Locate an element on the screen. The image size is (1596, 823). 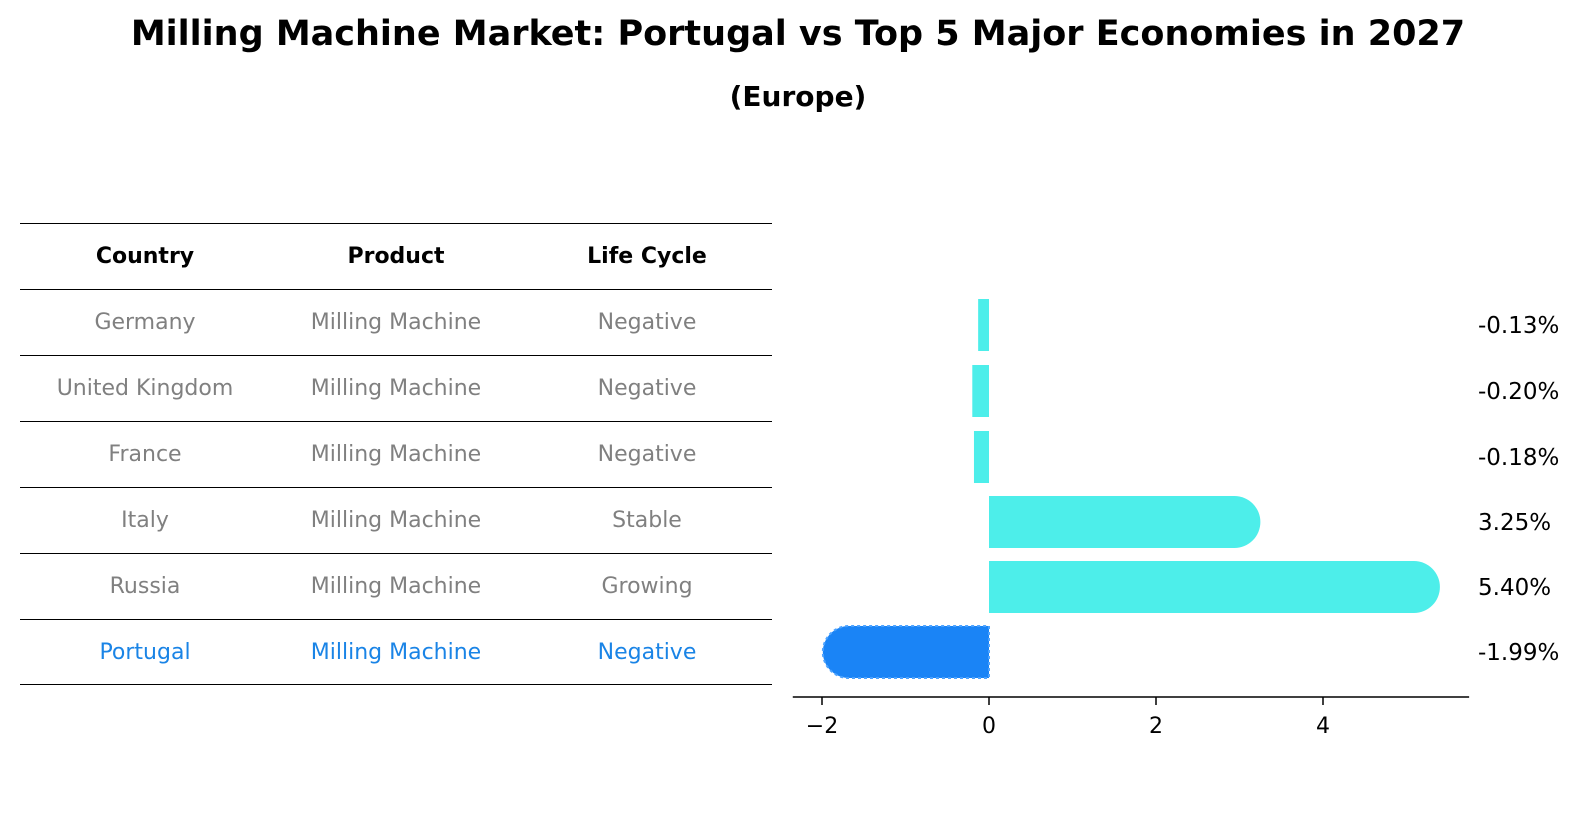
x-tick-label: 4 is located at coordinates (1323, 726).